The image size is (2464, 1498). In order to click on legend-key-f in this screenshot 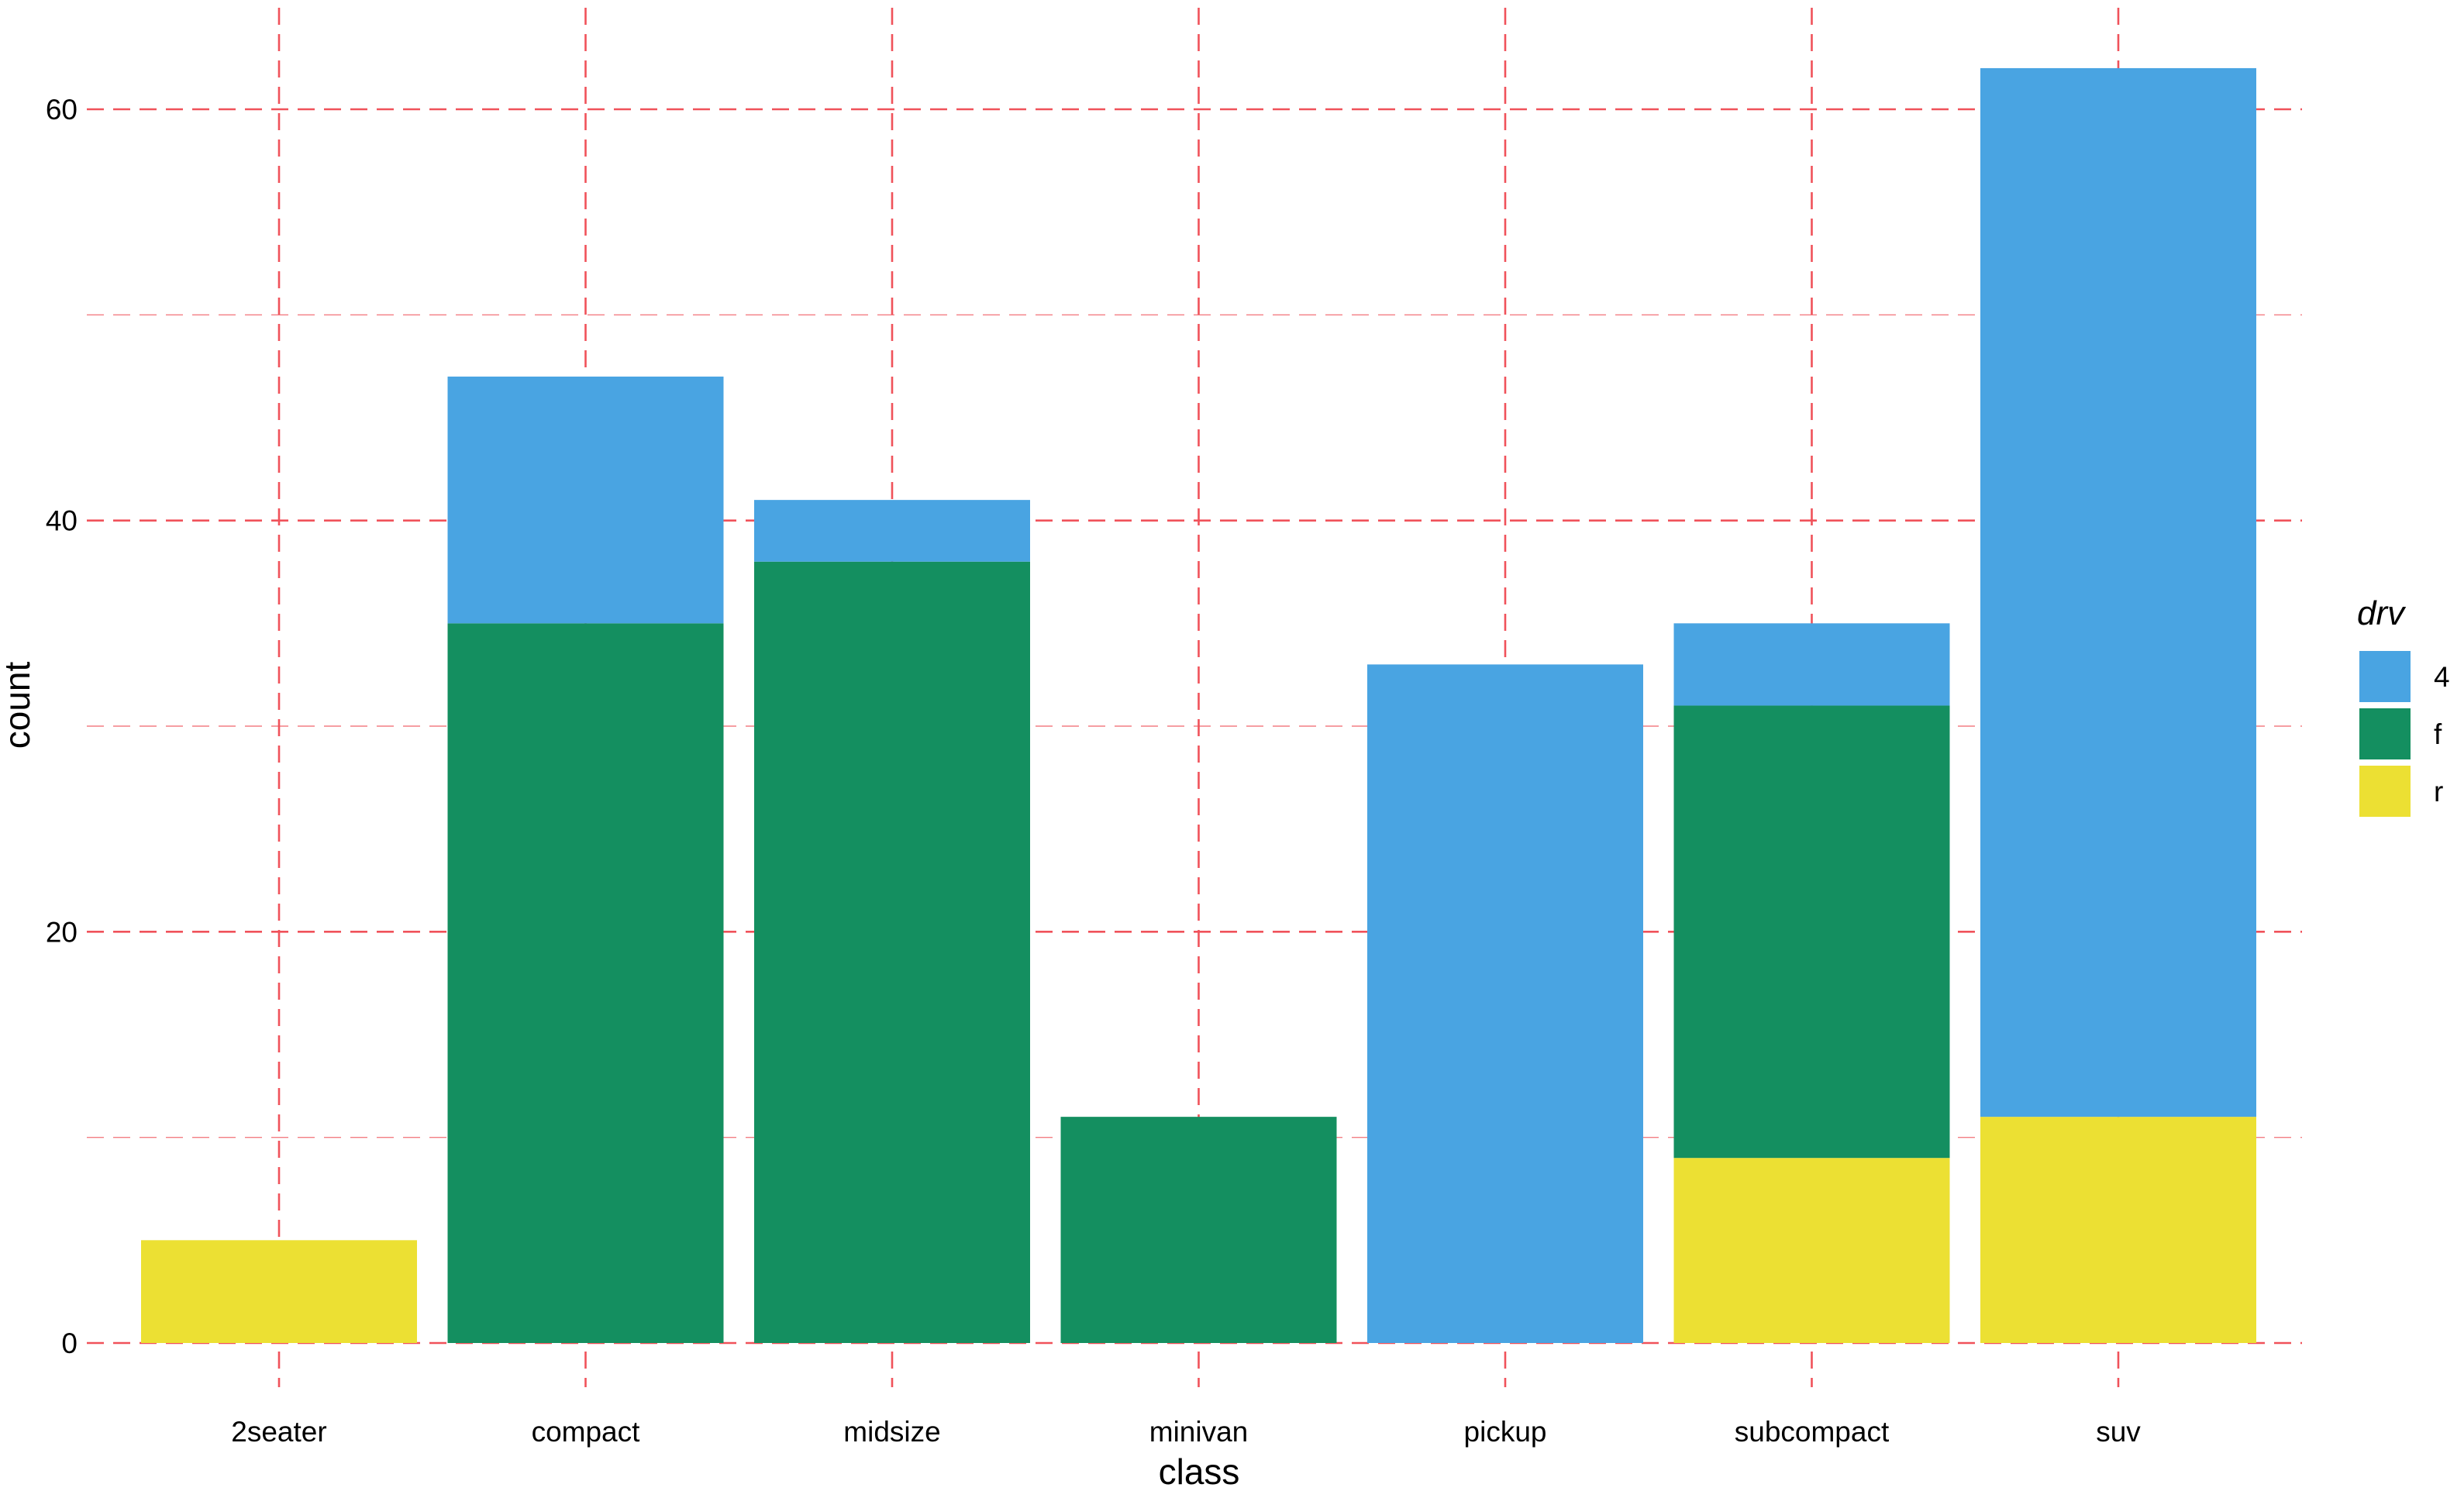, I will do `click(2385, 733)`.